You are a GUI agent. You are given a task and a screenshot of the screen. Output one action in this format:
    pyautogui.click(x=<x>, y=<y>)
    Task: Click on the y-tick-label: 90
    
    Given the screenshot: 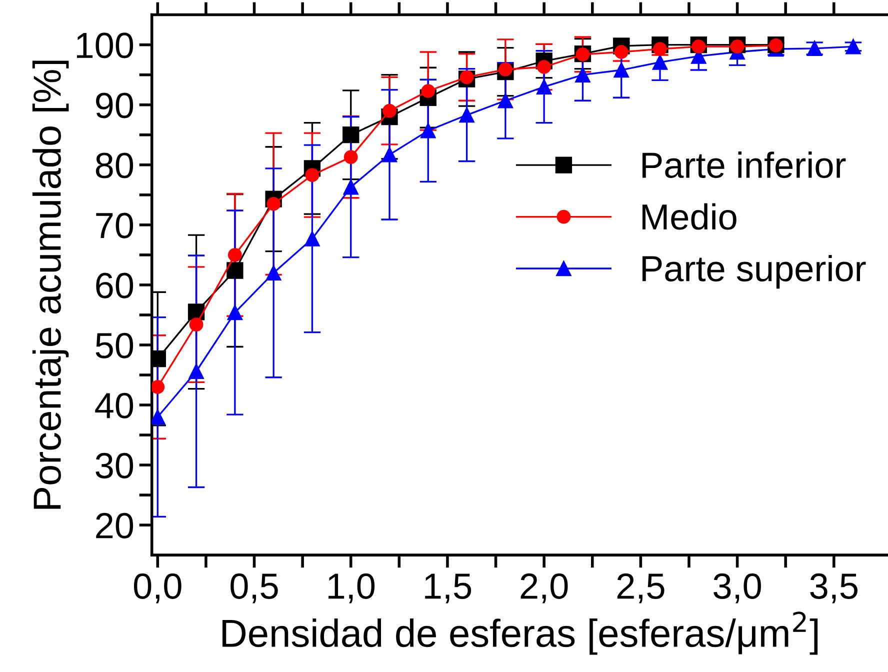 What is the action you would take?
    pyautogui.click(x=115, y=105)
    